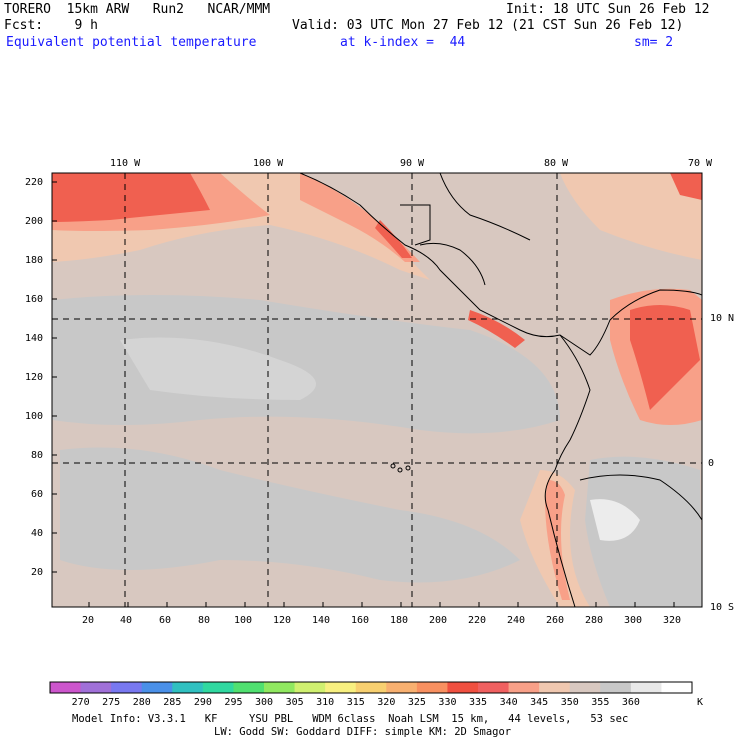  What do you see at coordinates (654, 42) in the screenshot?
I see `smoothing-label: sm= 2` at bounding box center [654, 42].